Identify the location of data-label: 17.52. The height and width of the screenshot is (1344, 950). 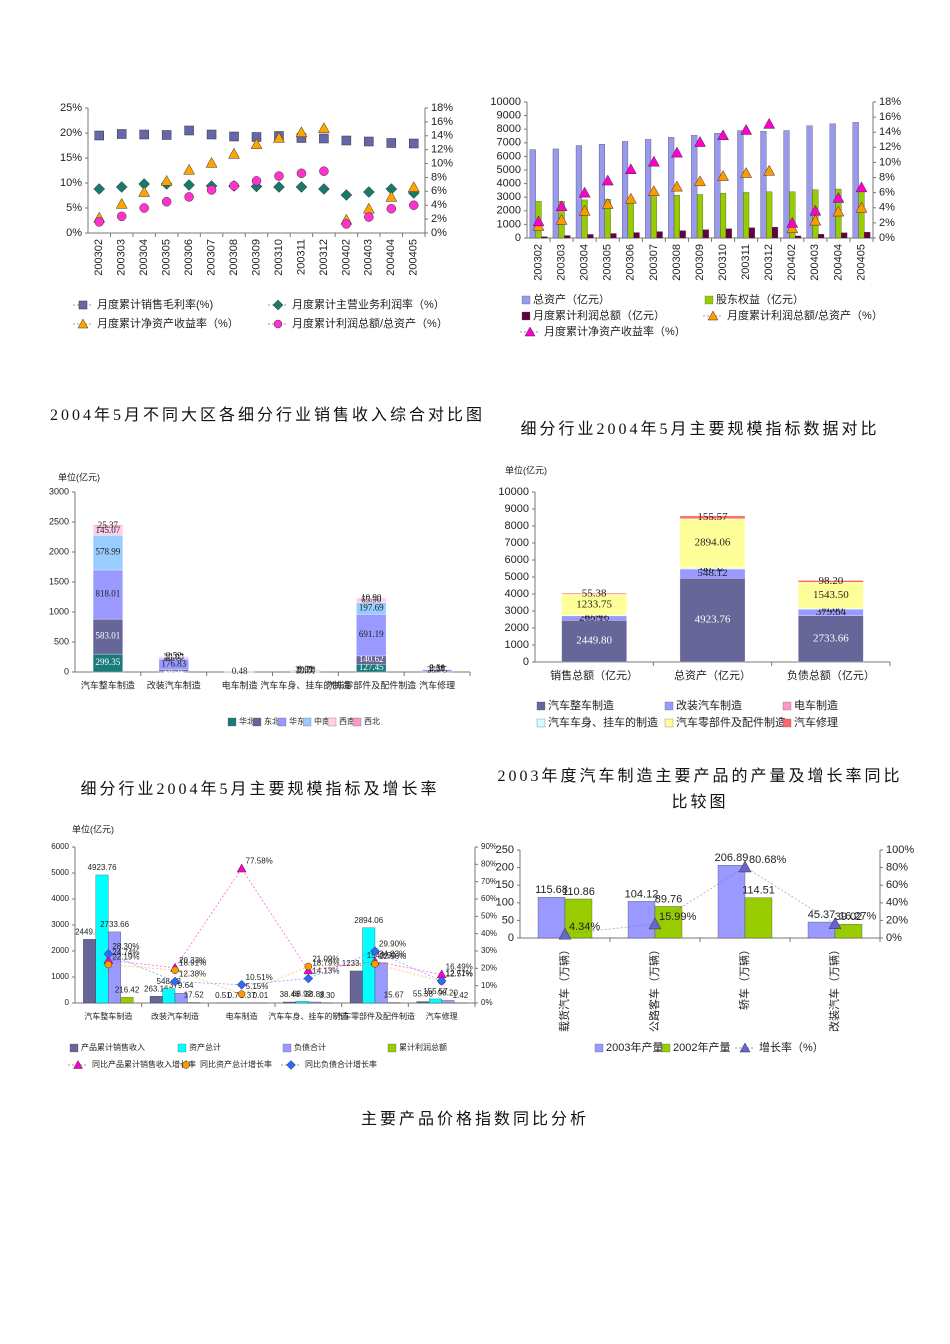
(194, 995).